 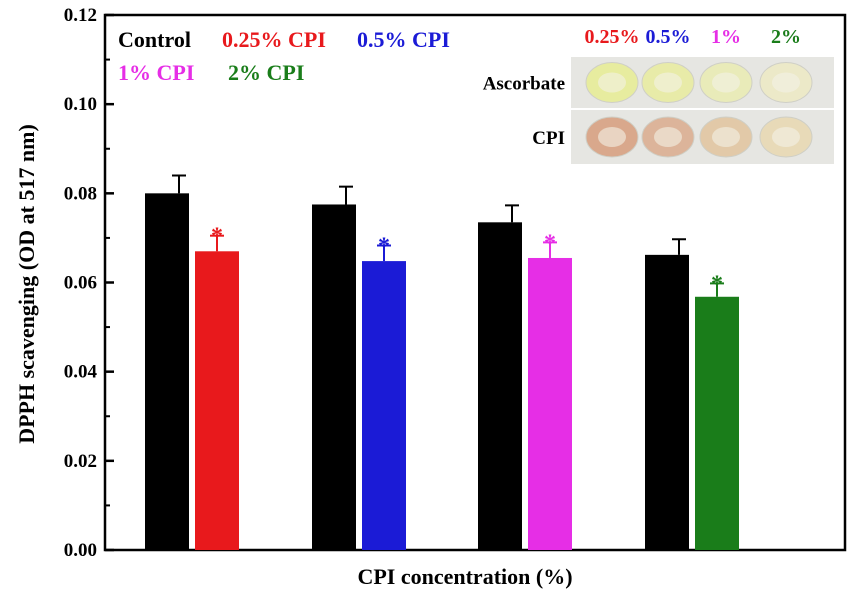 I want to click on y-tick-label: 0.08, so click(x=80, y=193).